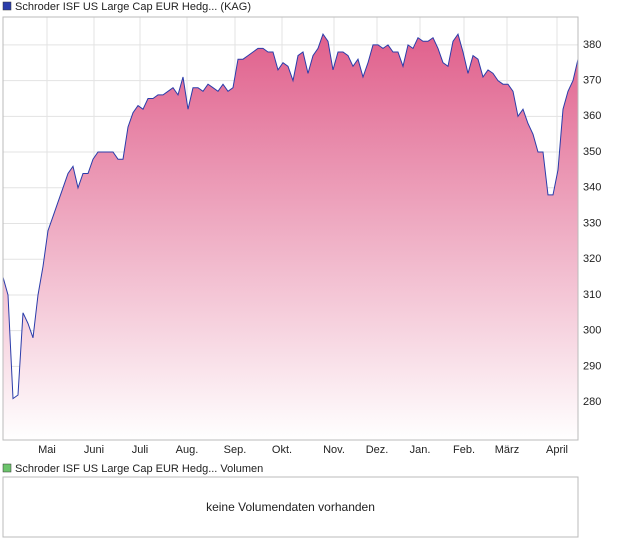  I want to click on y-tick-label: 340, so click(592, 188).